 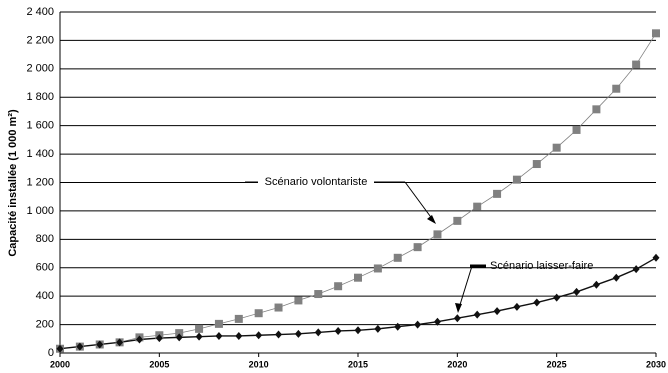 I want to click on y-tick-label: 400, so click(x=45, y=296).